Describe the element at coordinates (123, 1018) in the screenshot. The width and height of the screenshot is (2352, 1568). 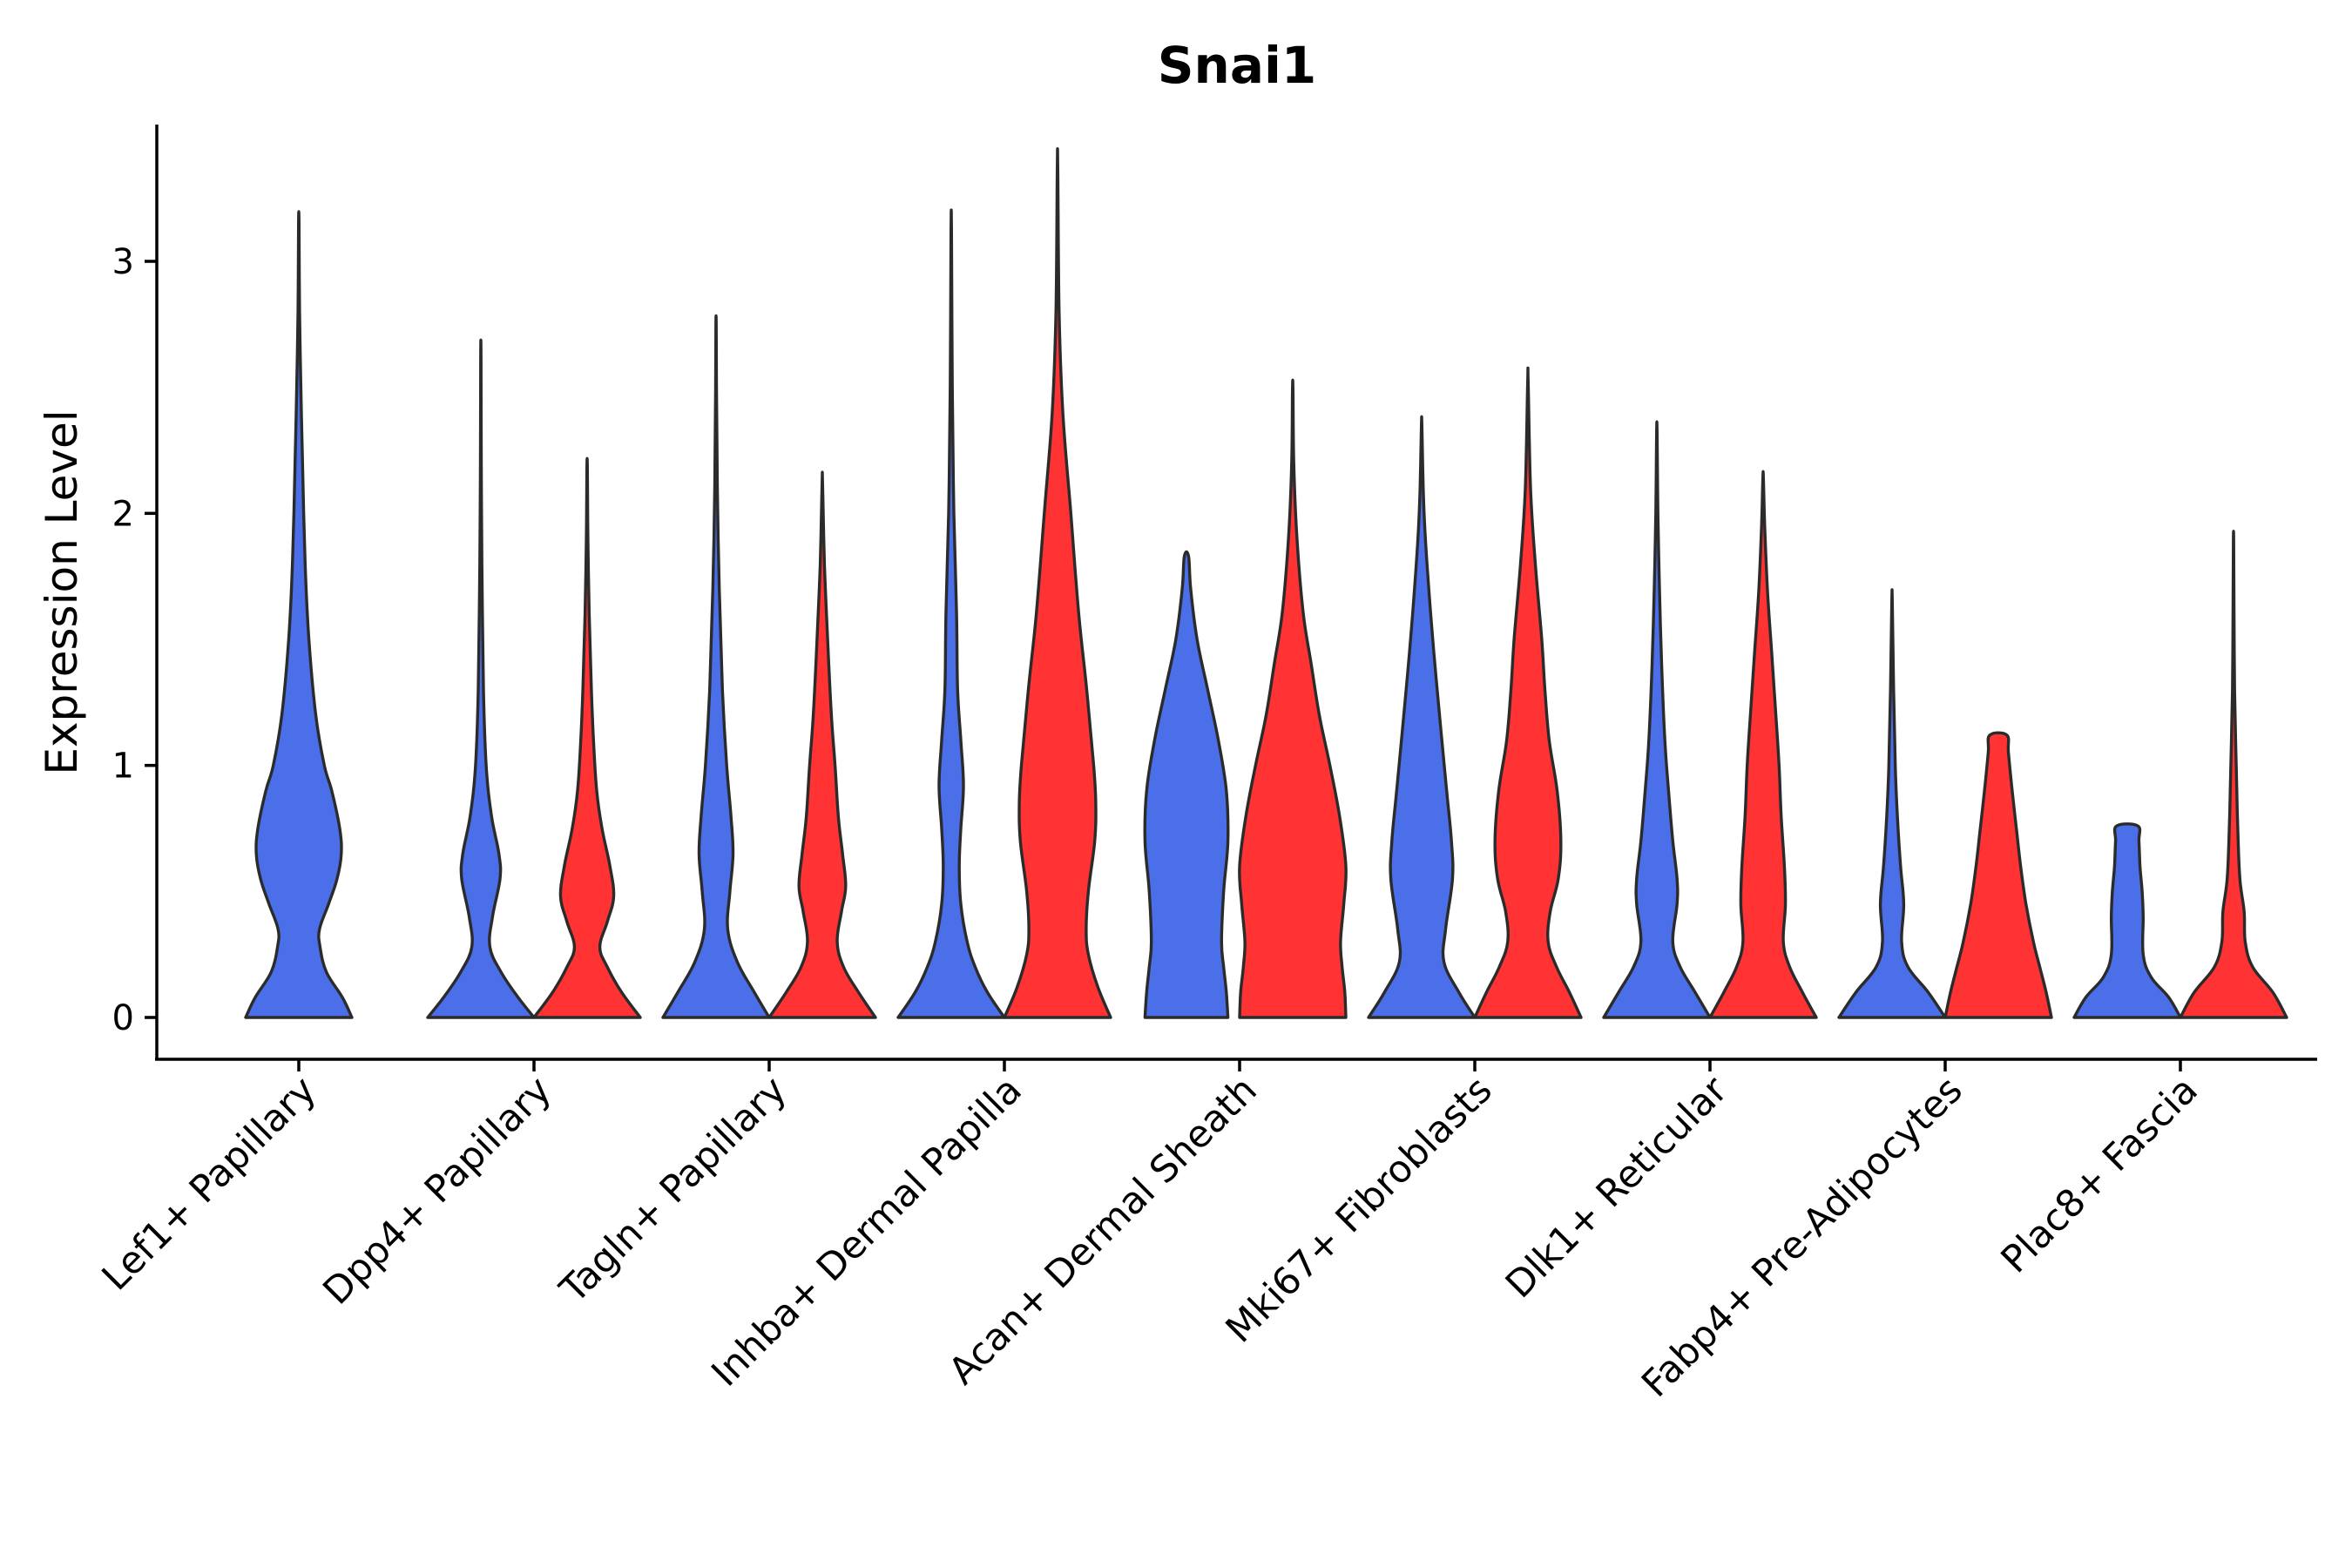
I see `y-tick-label-0: 0` at that location.